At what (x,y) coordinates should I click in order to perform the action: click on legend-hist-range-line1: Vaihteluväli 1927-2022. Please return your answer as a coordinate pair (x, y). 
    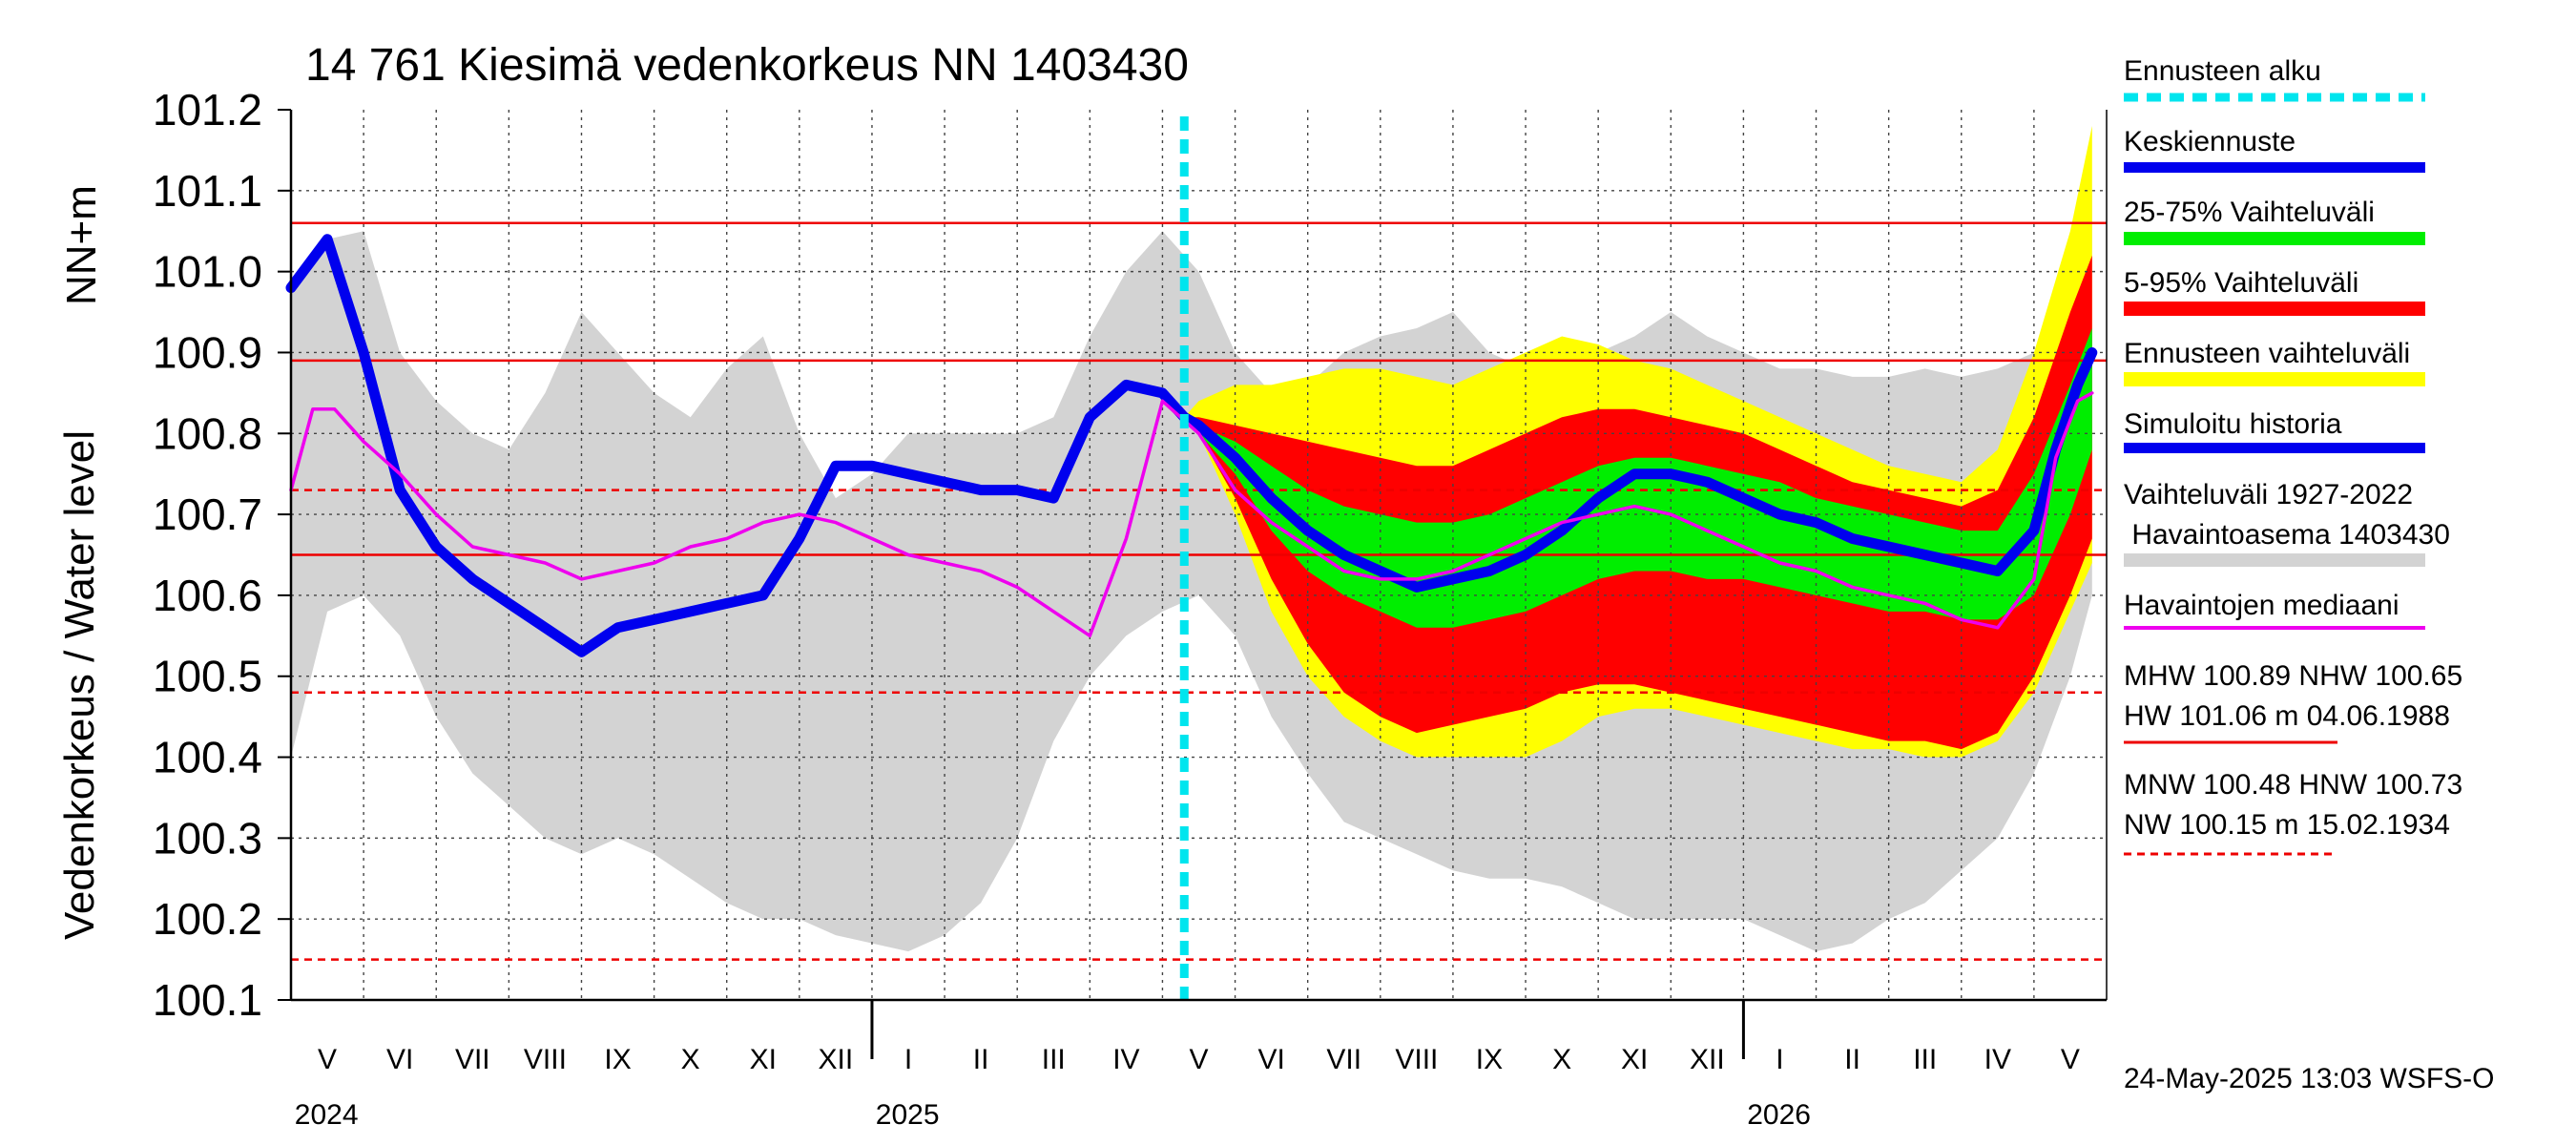
    Looking at the image, I should click on (2268, 495).